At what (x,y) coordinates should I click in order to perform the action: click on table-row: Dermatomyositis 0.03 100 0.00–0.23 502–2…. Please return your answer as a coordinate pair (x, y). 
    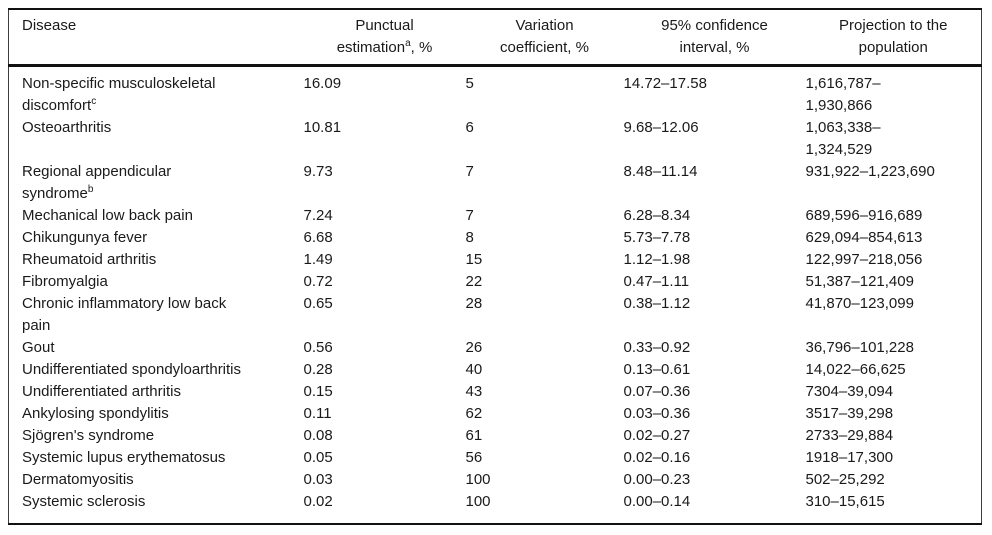
    Looking at the image, I should click on (495, 480).